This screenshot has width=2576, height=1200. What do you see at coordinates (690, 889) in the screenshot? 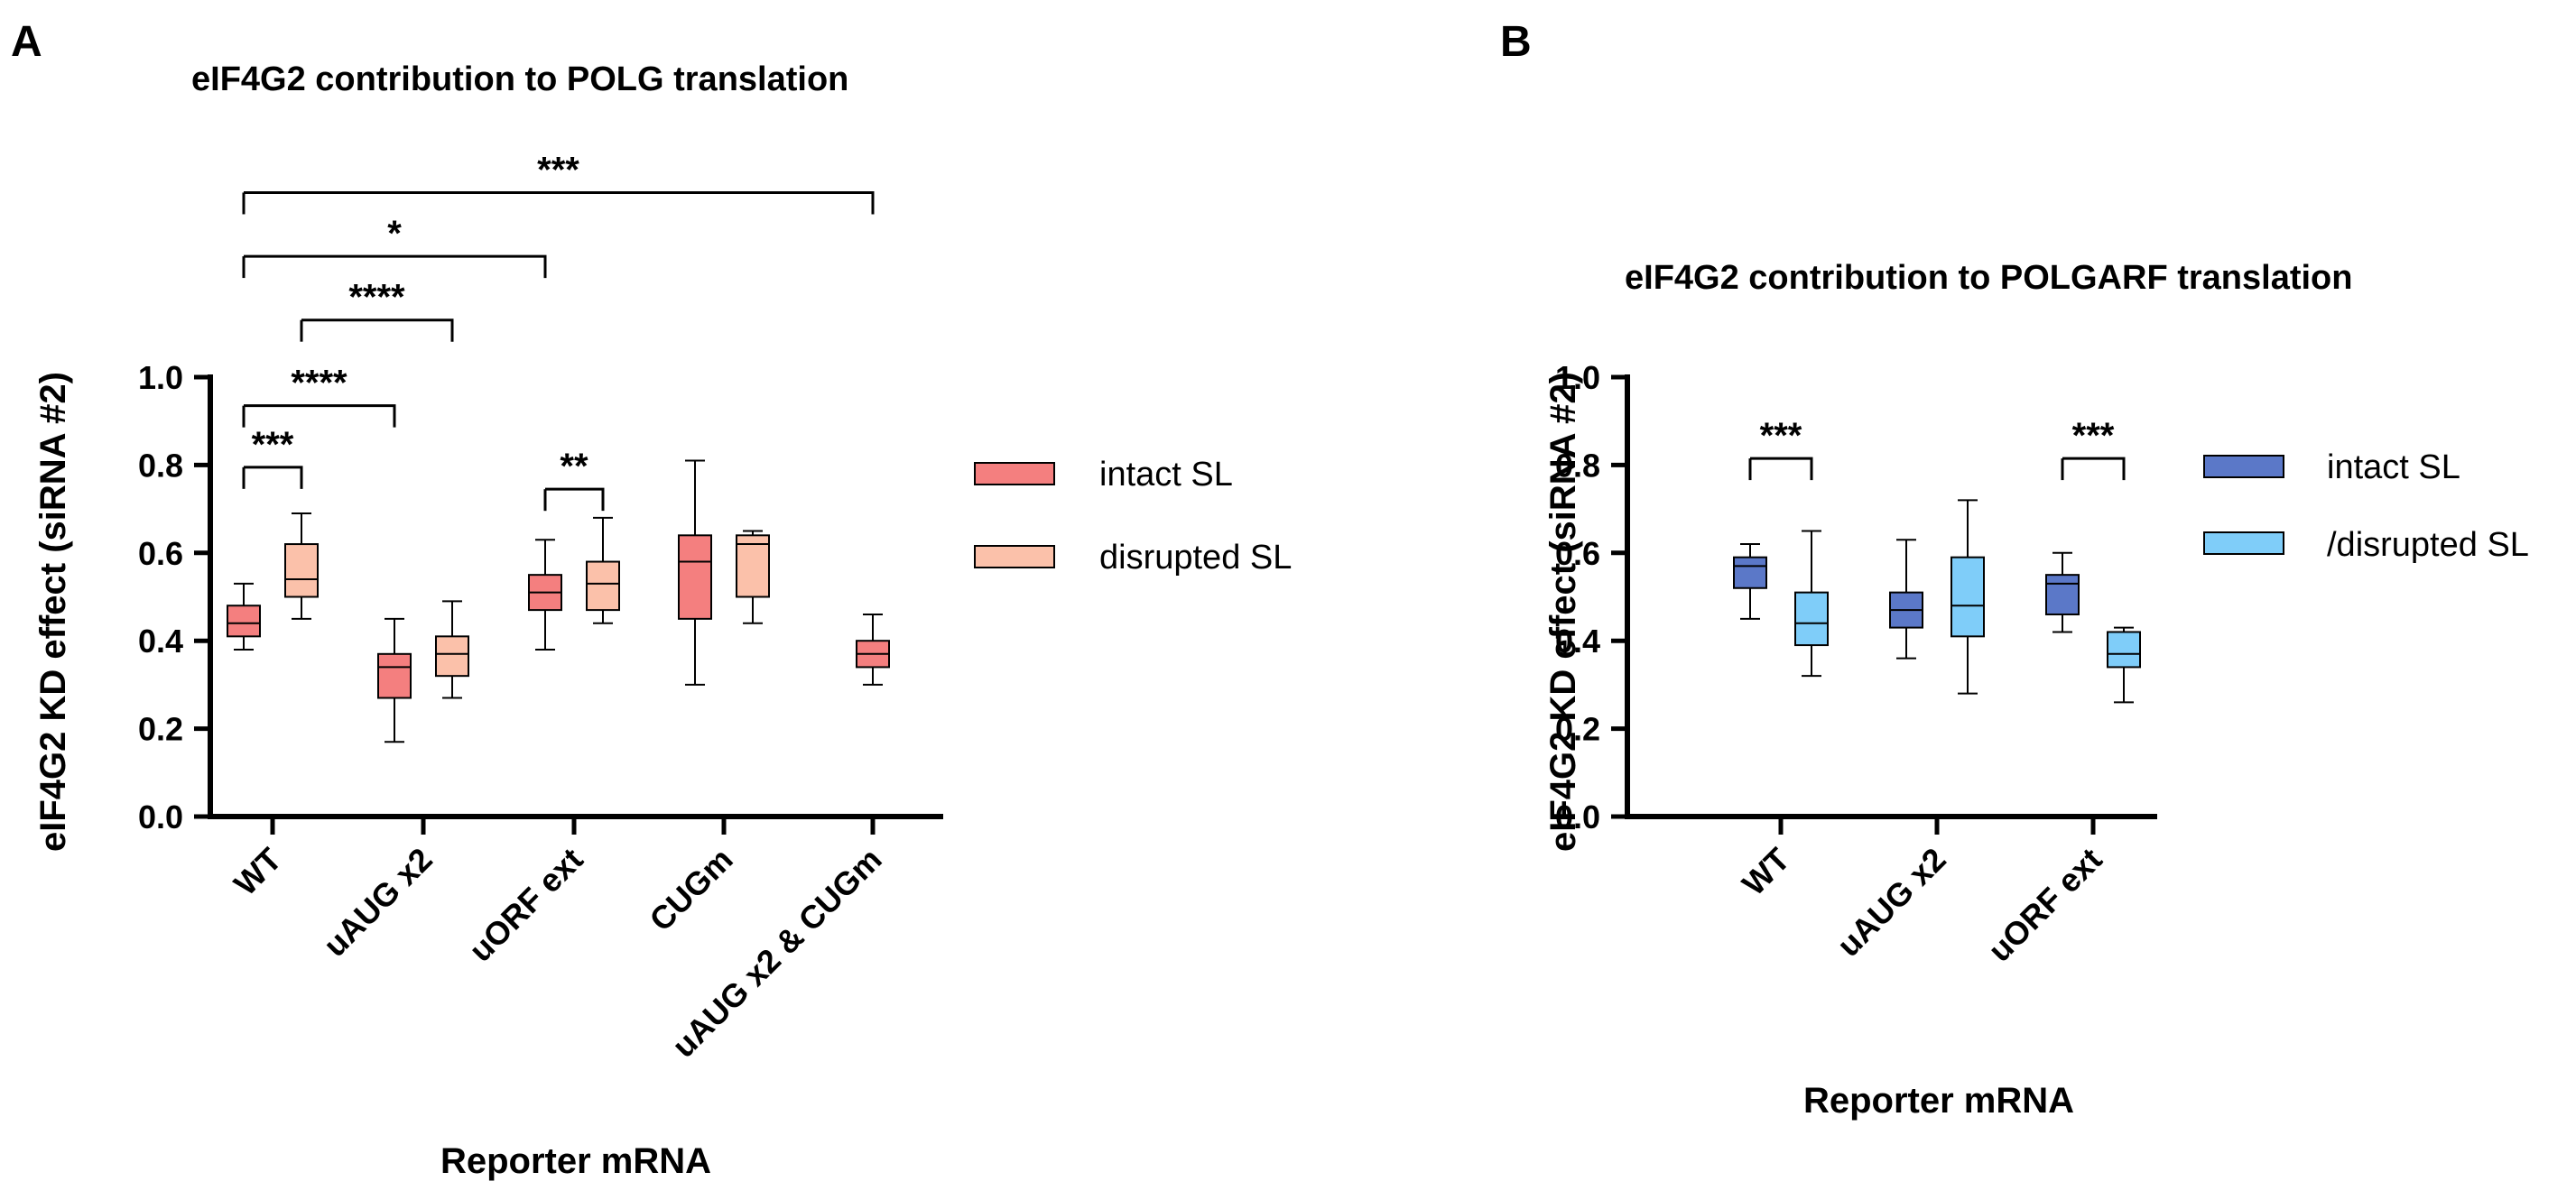
I see `x-tick-label-cugm: CUGm` at bounding box center [690, 889].